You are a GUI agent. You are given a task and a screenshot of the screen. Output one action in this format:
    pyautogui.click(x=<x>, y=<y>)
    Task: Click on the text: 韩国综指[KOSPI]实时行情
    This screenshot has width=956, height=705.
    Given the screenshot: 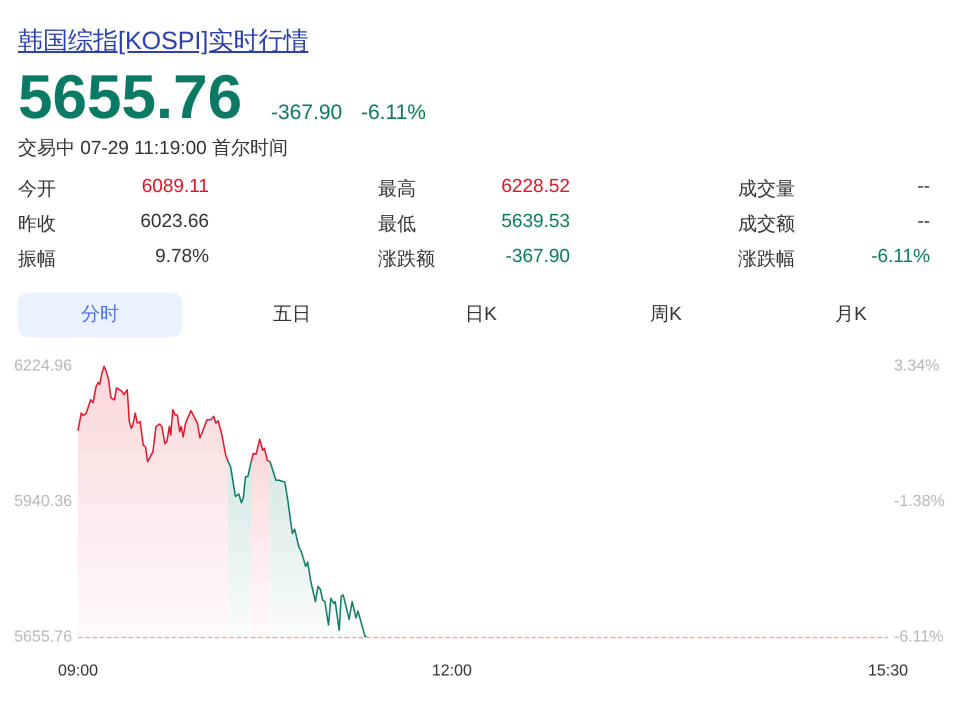 What is the action you would take?
    pyautogui.click(x=163, y=41)
    